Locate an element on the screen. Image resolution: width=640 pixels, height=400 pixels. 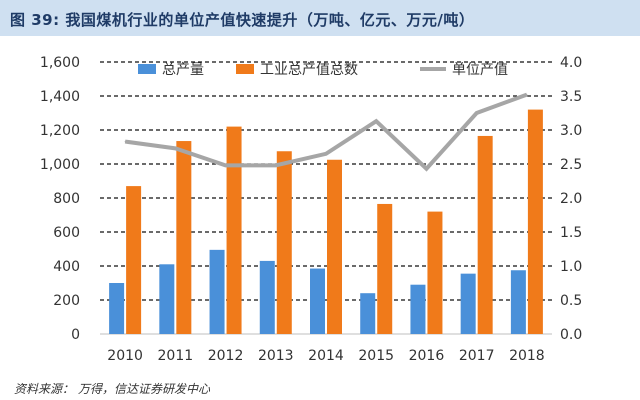
figure-title-text: 我国煤机行业的单位产值快速提升（万吨、亿元、万元/吨） is located at coordinates (270, 20).